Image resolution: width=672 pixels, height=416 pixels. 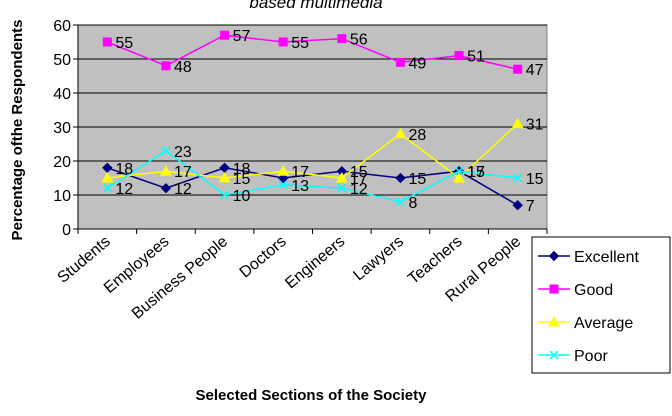 I want to click on data-label: 48, so click(x=183, y=67).